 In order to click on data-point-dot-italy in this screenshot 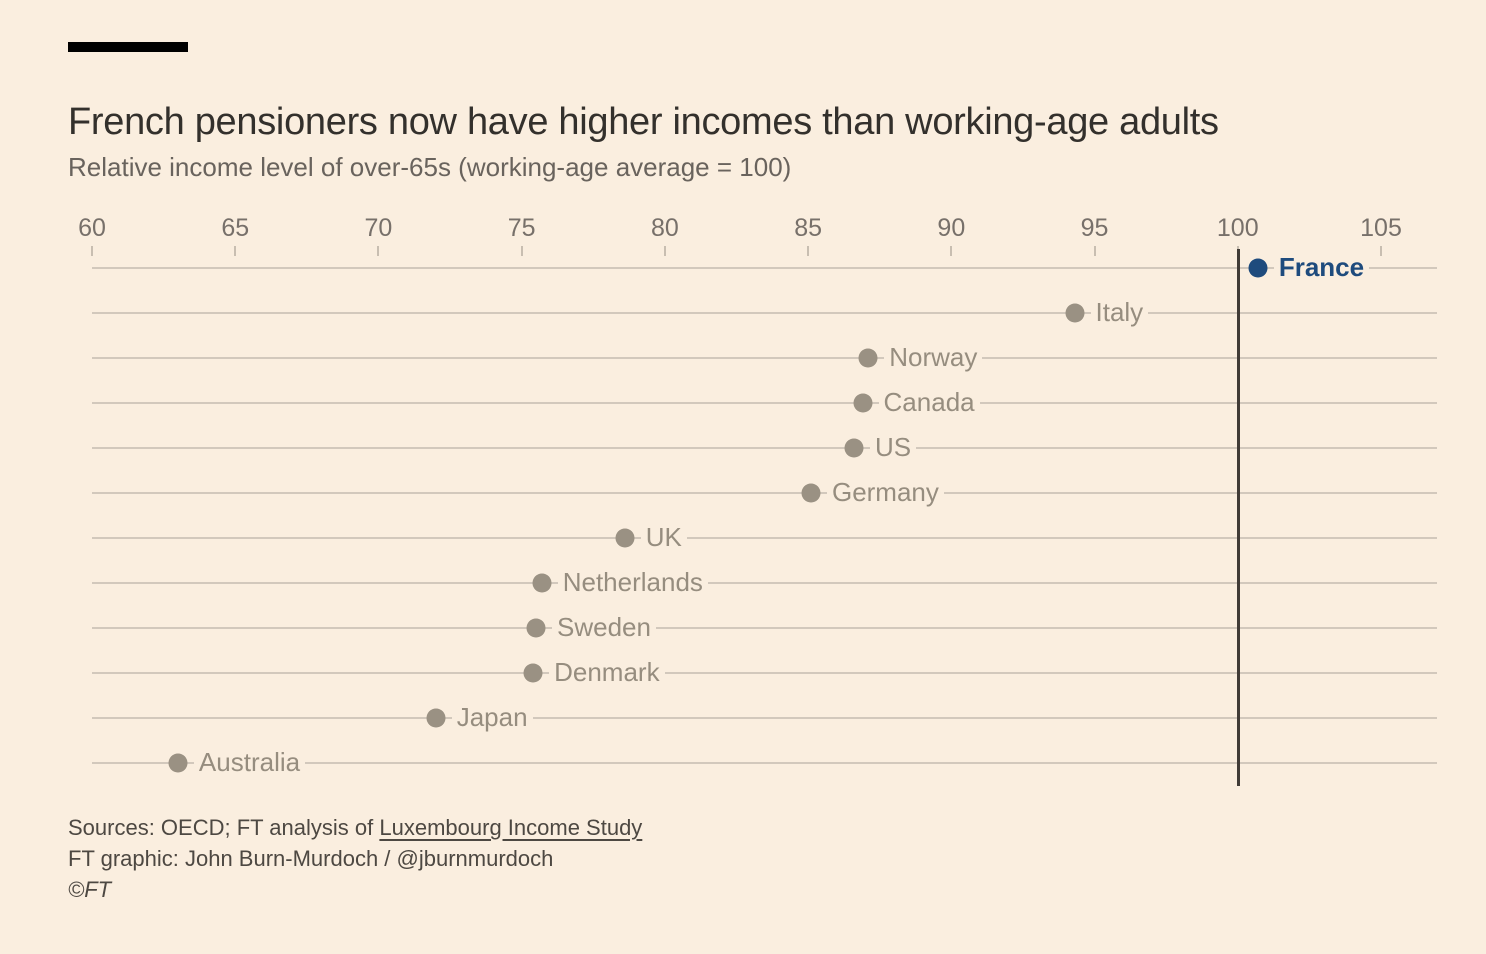, I will do `click(1074, 313)`.